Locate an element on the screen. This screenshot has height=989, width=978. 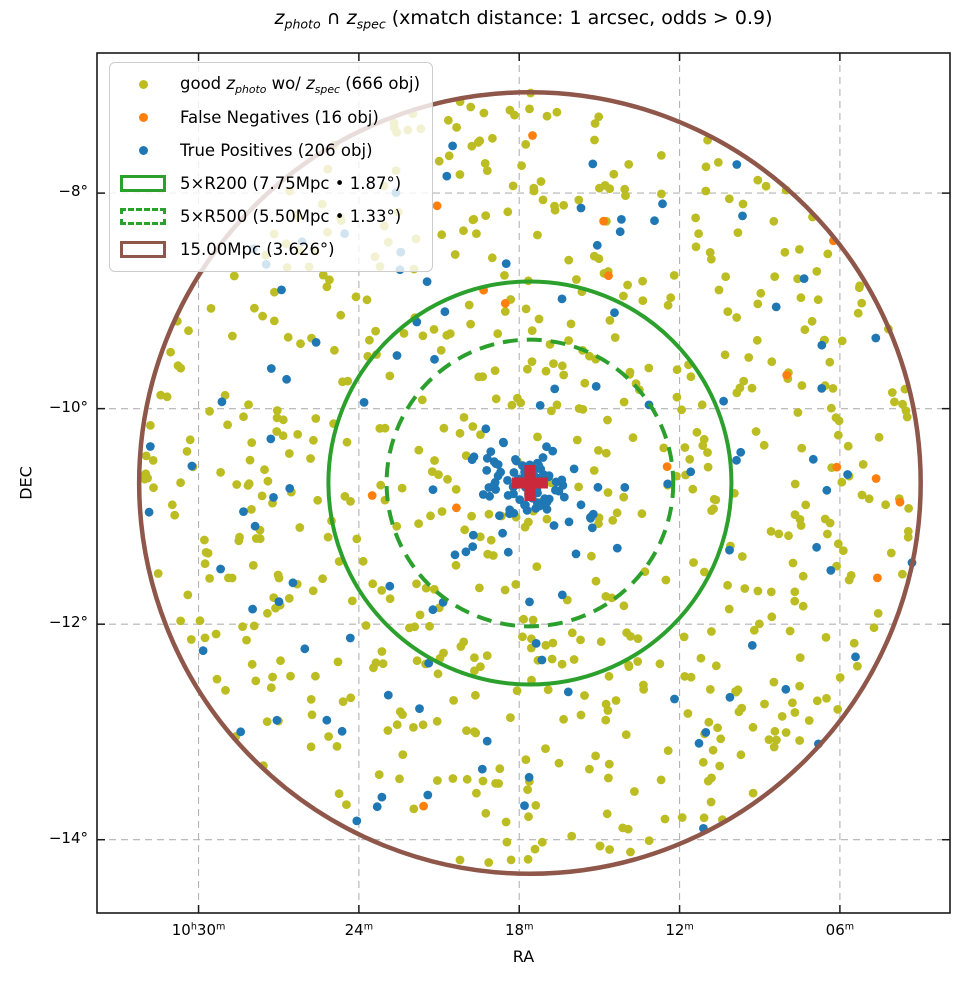
text-segment: 5×R500 (5.50Mpc • 1.33°) is located at coordinates (291, 216).